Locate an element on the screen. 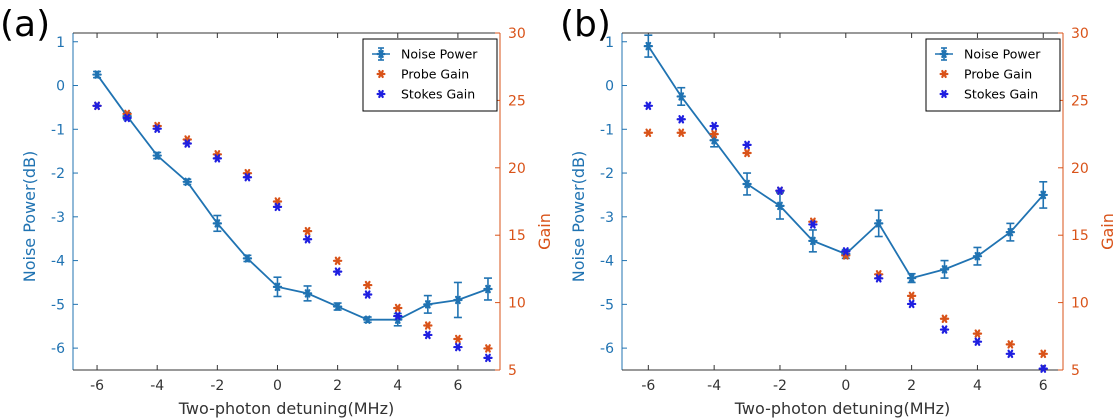 The width and height of the screenshot is (1120, 420). panel-a-xlabel: Two-photon detuning(MHz) is located at coordinates (286, 408).